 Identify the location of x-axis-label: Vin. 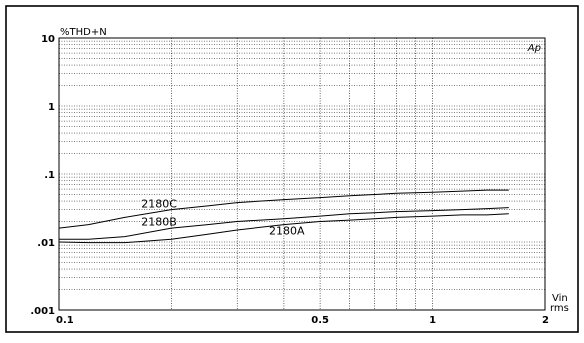
(560, 298).